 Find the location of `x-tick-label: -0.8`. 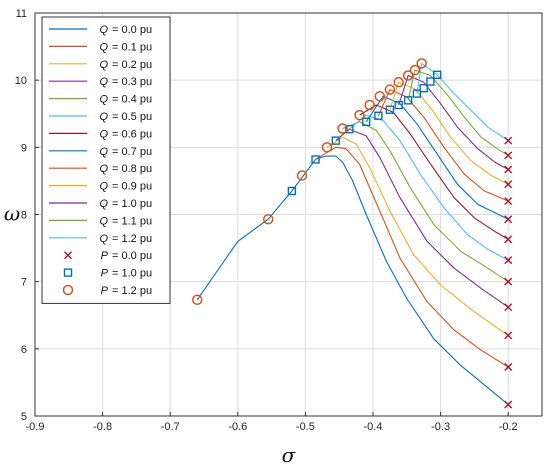

x-tick-label: -0.8 is located at coordinates (102, 427).